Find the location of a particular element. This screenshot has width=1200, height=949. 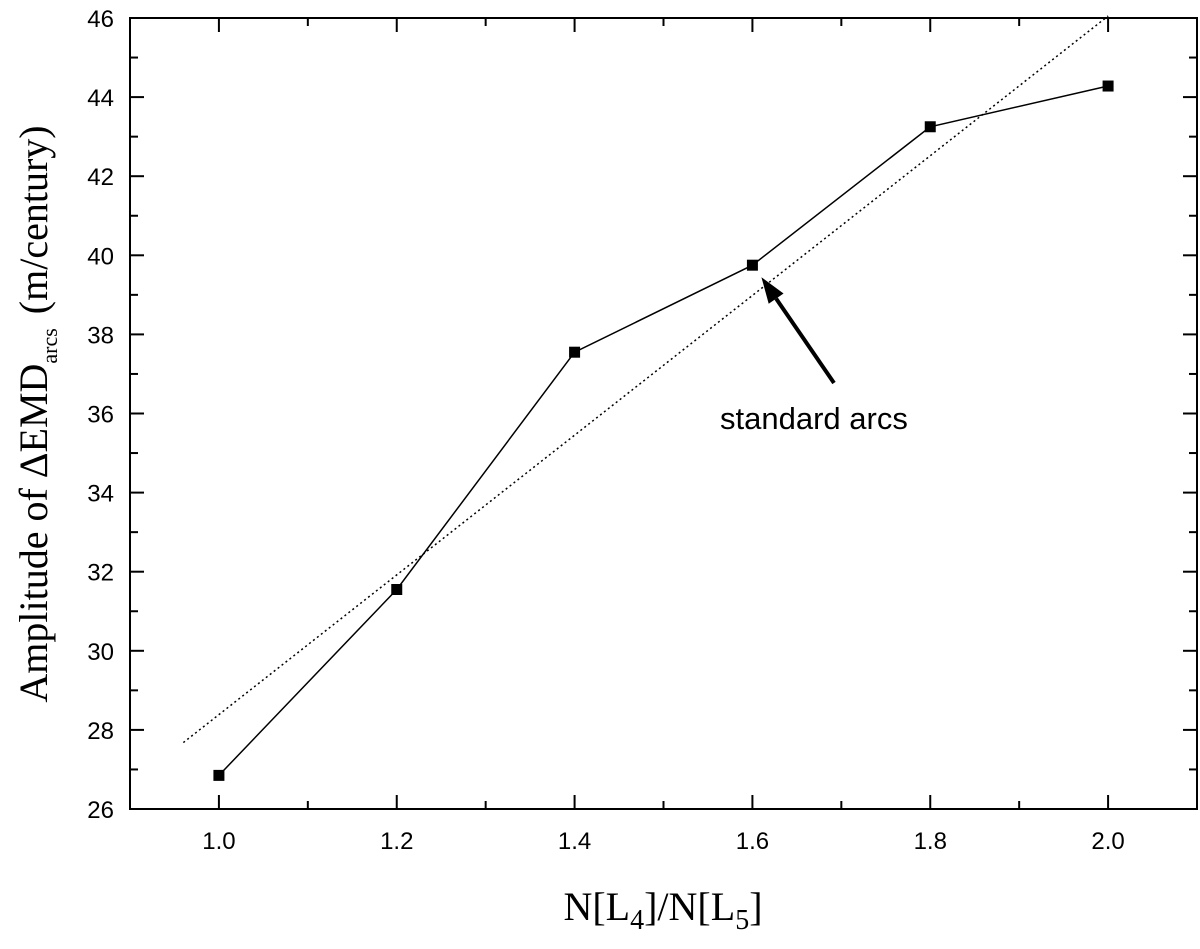

x-tick-label: 1.6 is located at coordinates (752, 841).